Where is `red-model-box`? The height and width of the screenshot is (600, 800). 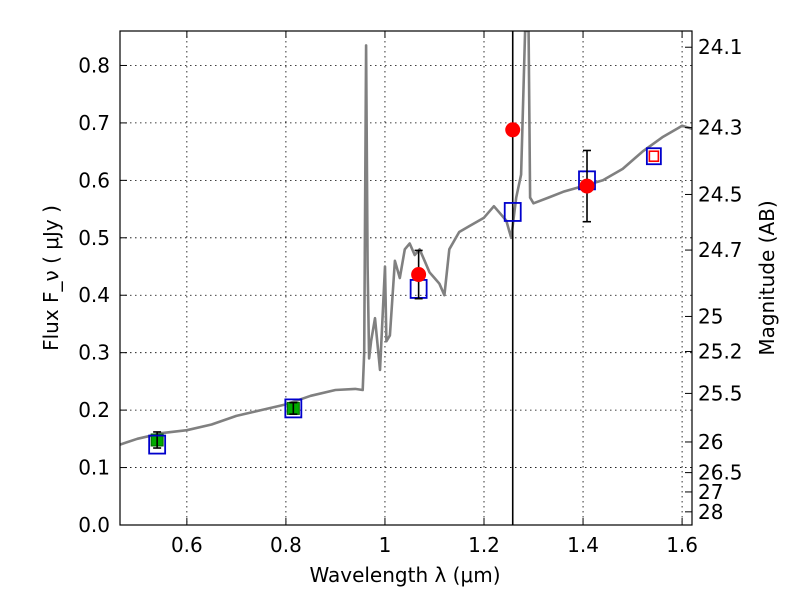
red-model-box is located at coordinates (654, 156).